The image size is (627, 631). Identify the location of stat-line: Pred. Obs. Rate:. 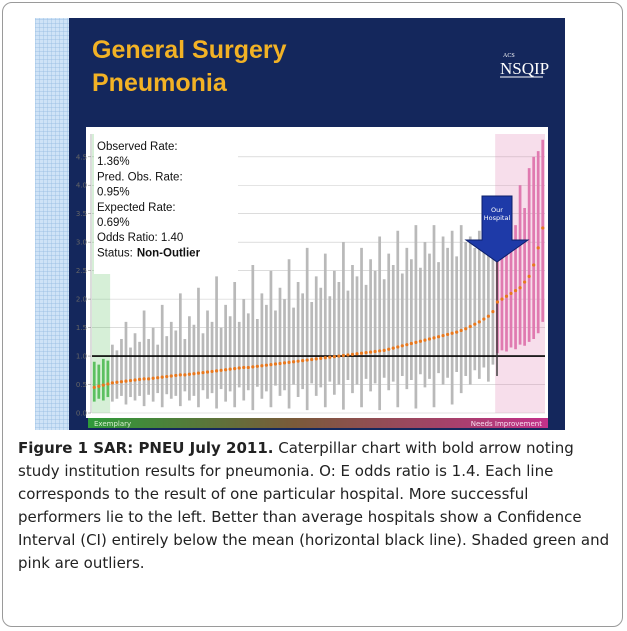
(140, 177).